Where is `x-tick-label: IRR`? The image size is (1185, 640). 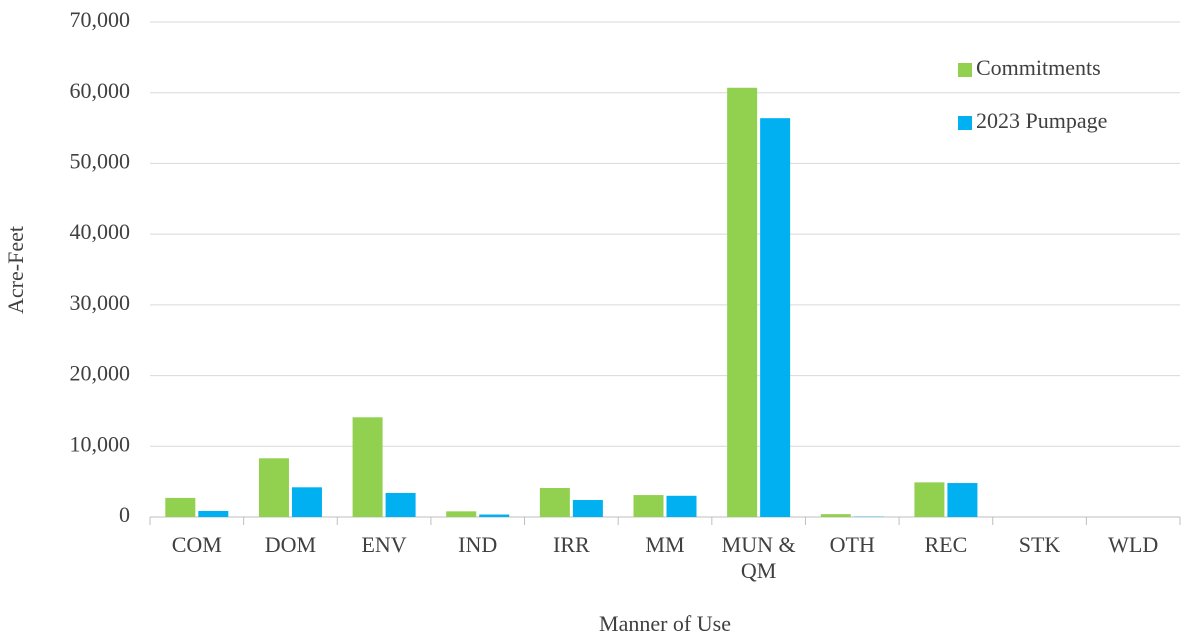 x-tick-label: IRR is located at coordinates (571, 544).